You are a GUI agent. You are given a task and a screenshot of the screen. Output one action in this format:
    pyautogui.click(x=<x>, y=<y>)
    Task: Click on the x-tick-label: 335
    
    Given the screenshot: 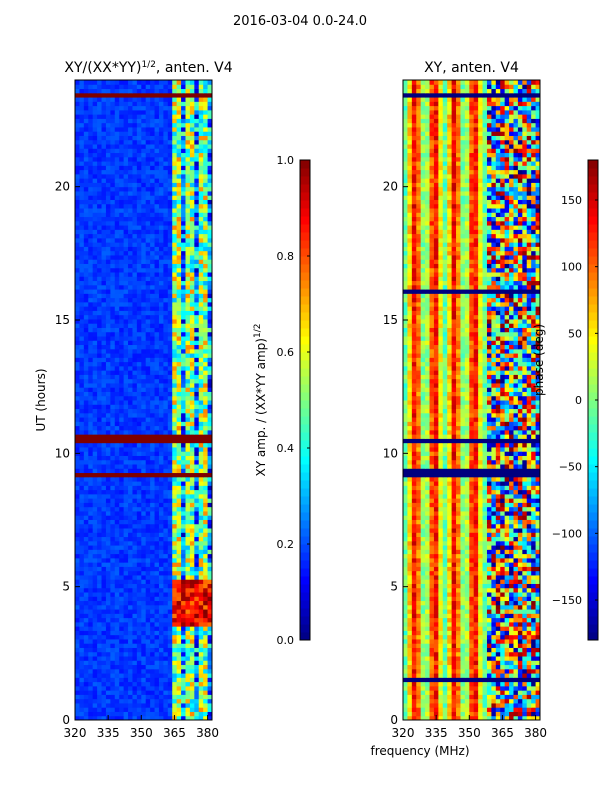 What is the action you would take?
    pyautogui.click(x=108, y=733)
    